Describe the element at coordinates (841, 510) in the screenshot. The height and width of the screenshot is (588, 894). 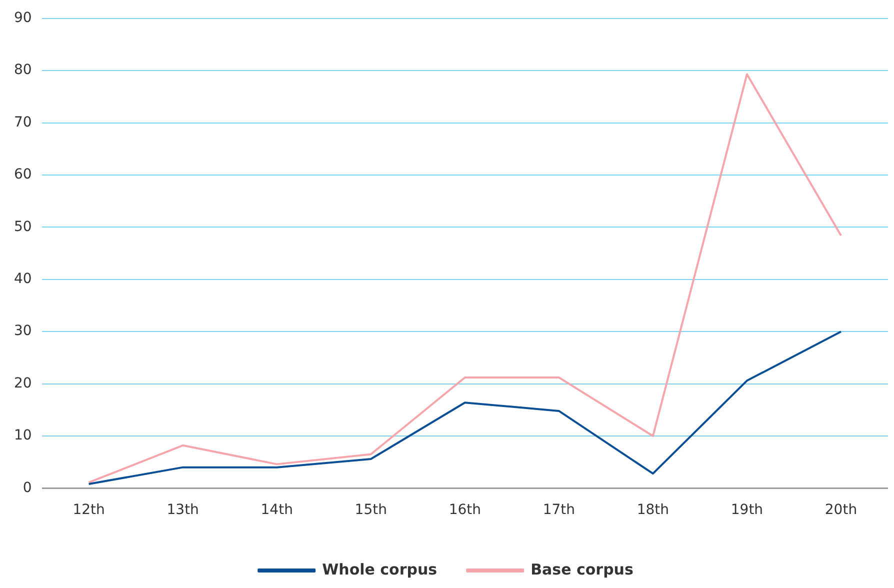
I see `x-tick-label: 20th` at that location.